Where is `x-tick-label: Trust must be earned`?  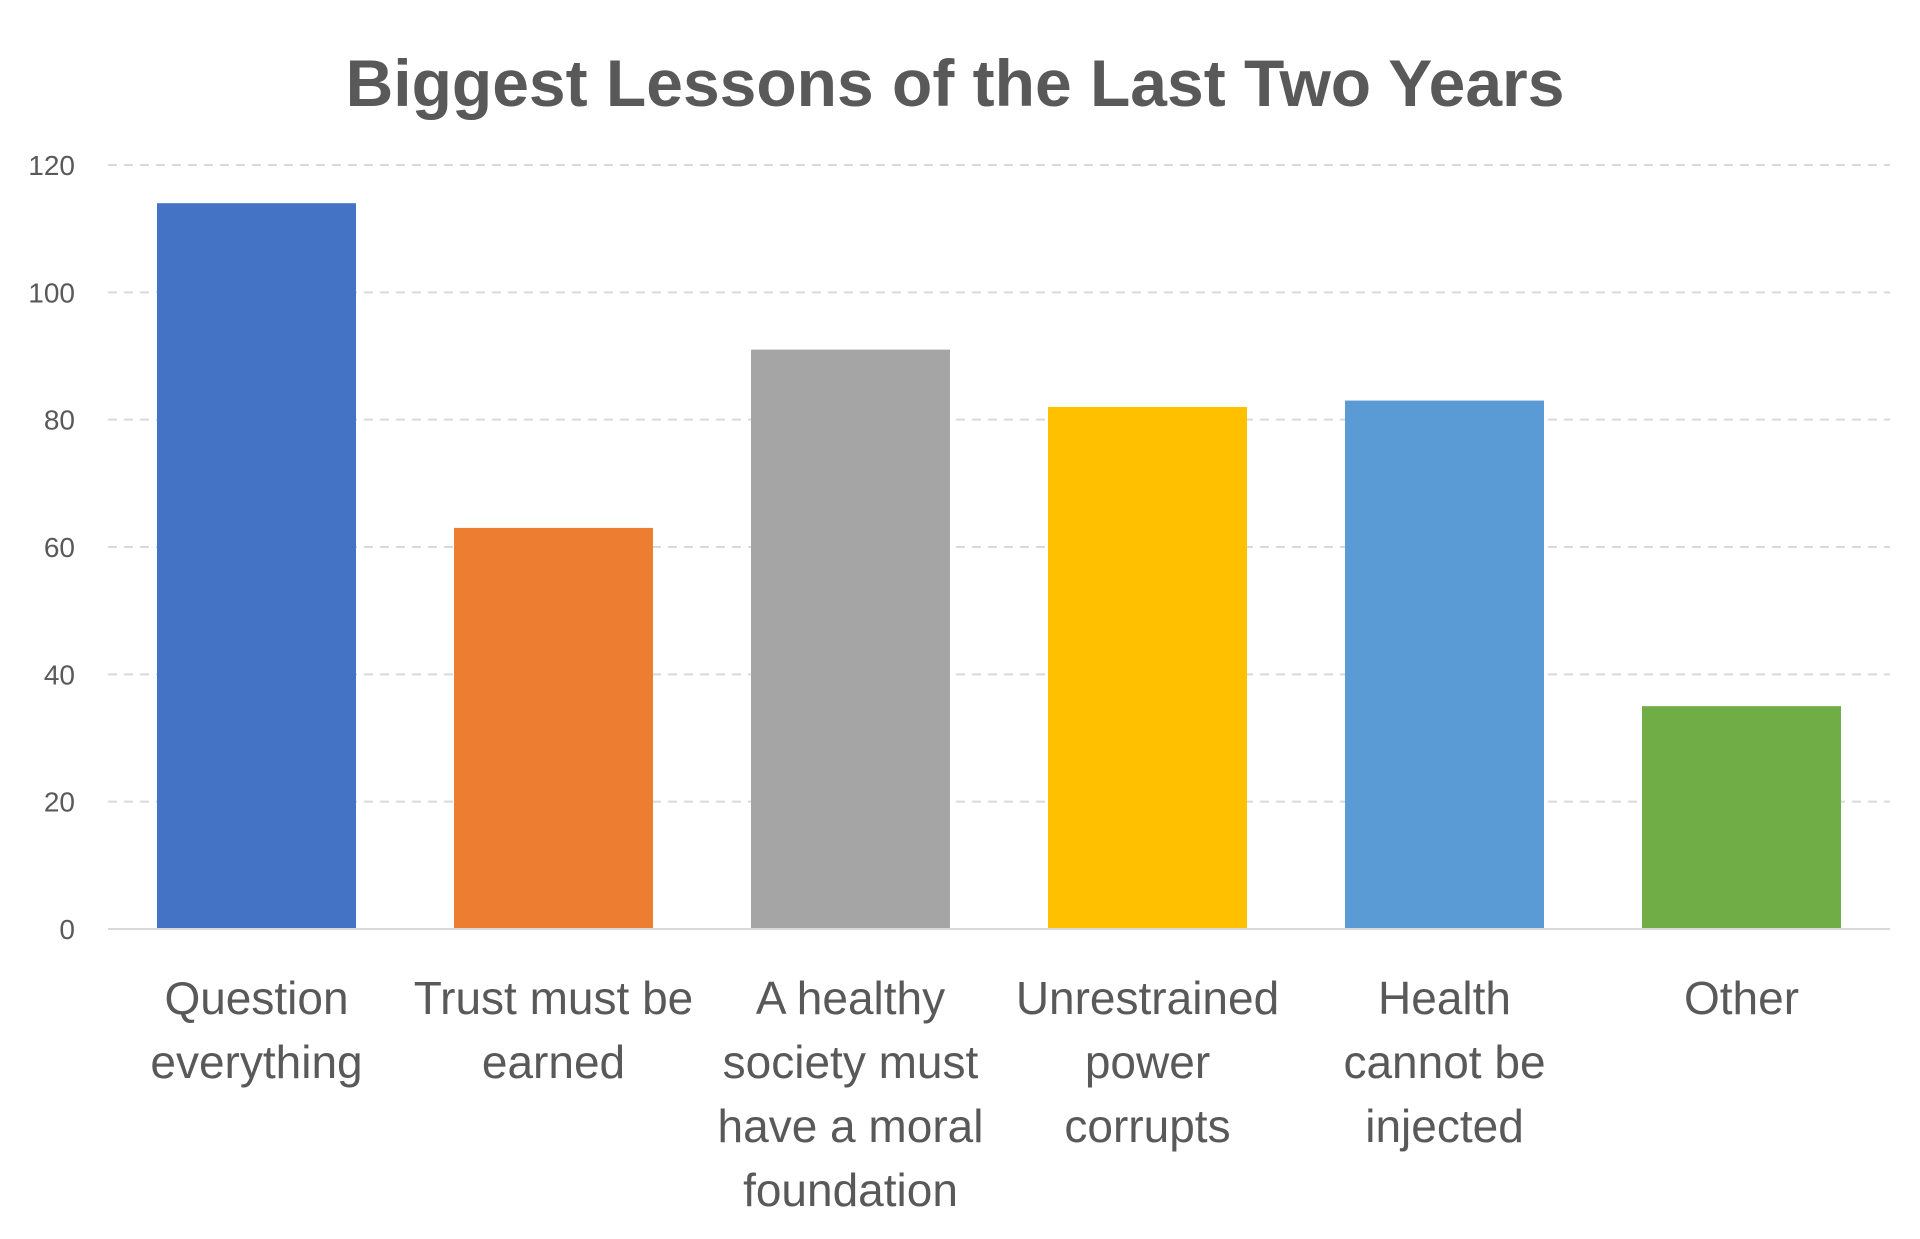
x-tick-label: Trust must be earned is located at coordinates (553, 1030).